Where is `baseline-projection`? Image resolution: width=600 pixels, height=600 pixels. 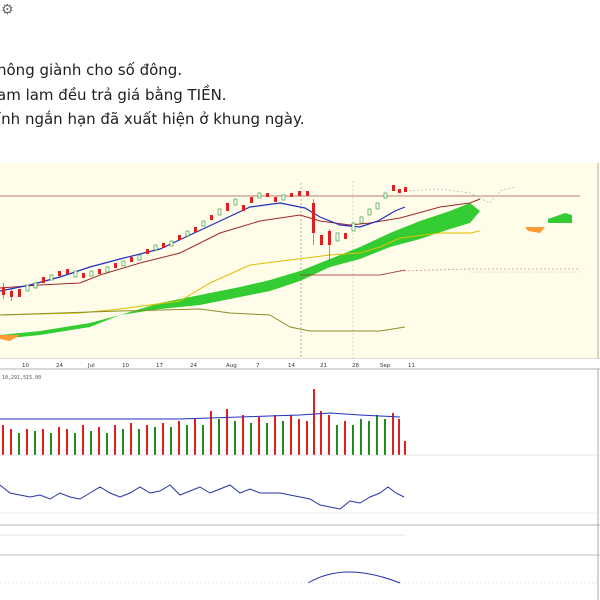 baseline-projection is located at coordinates (353, 272).